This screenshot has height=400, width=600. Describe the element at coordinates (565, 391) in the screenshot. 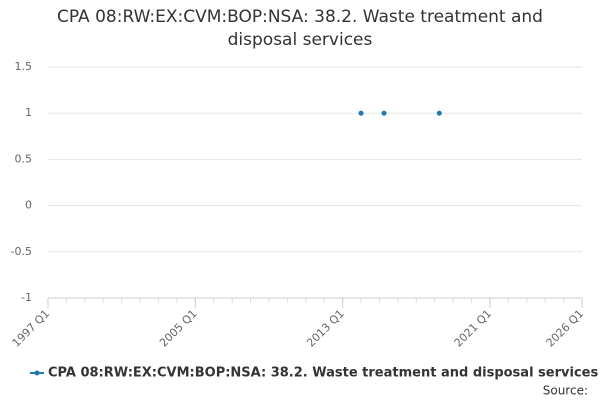

I see `source: Source:` at that location.